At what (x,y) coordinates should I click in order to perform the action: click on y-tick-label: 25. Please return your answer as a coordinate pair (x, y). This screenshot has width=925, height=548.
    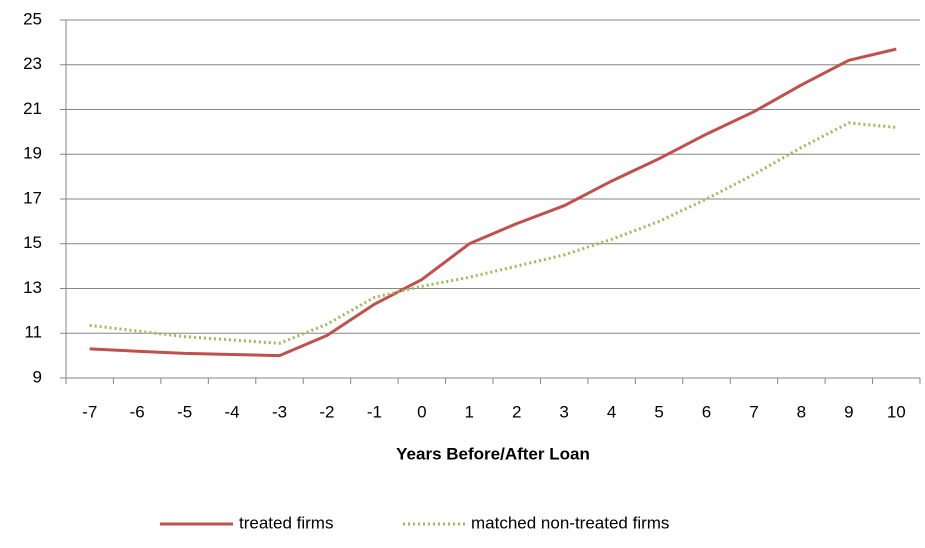
    Looking at the image, I should click on (32, 18).